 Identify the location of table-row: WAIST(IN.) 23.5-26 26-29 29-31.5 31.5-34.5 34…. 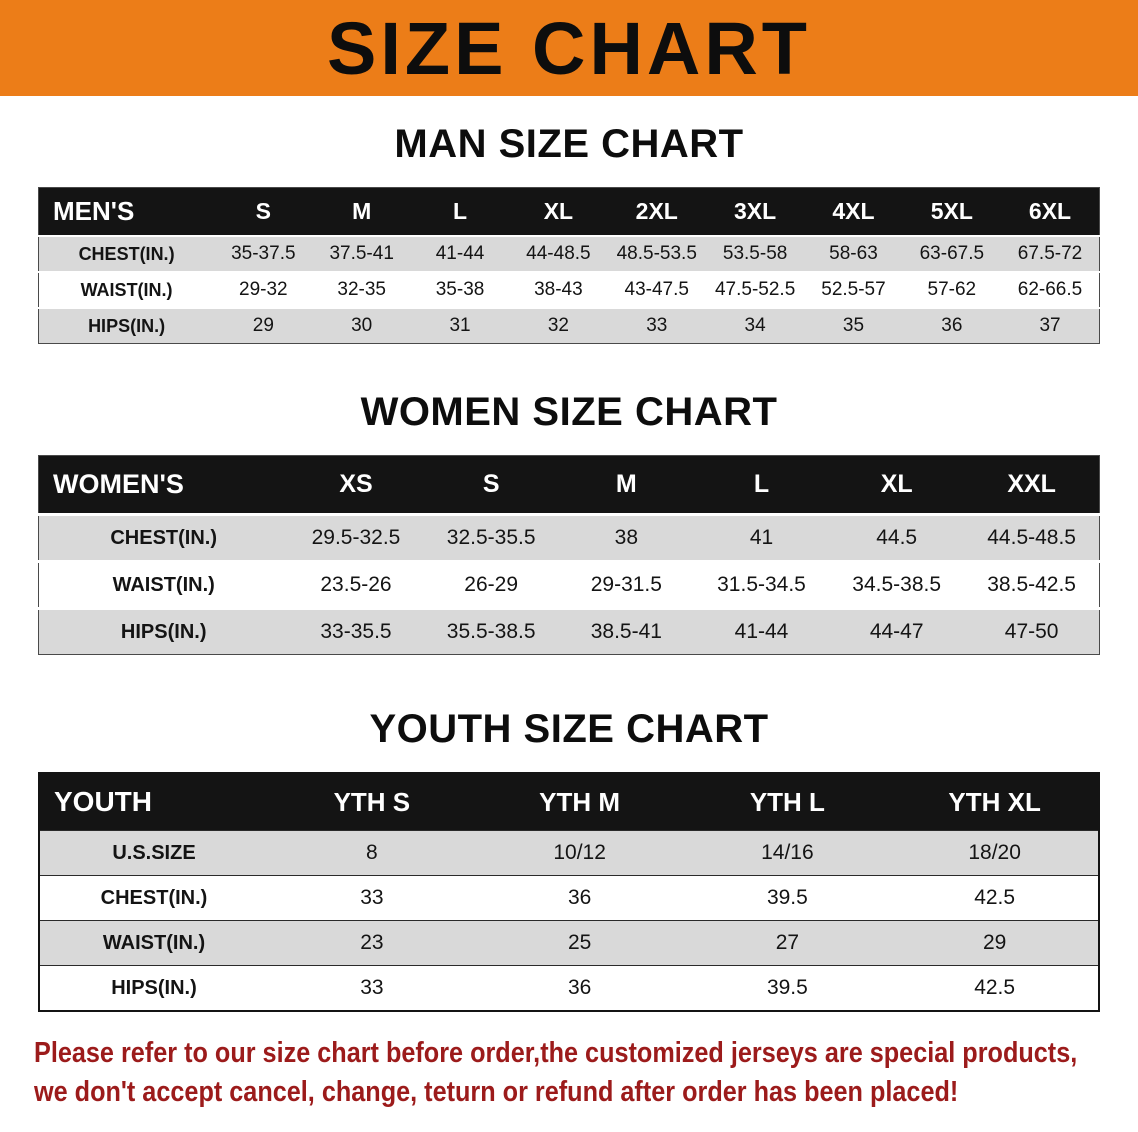
(569, 585).